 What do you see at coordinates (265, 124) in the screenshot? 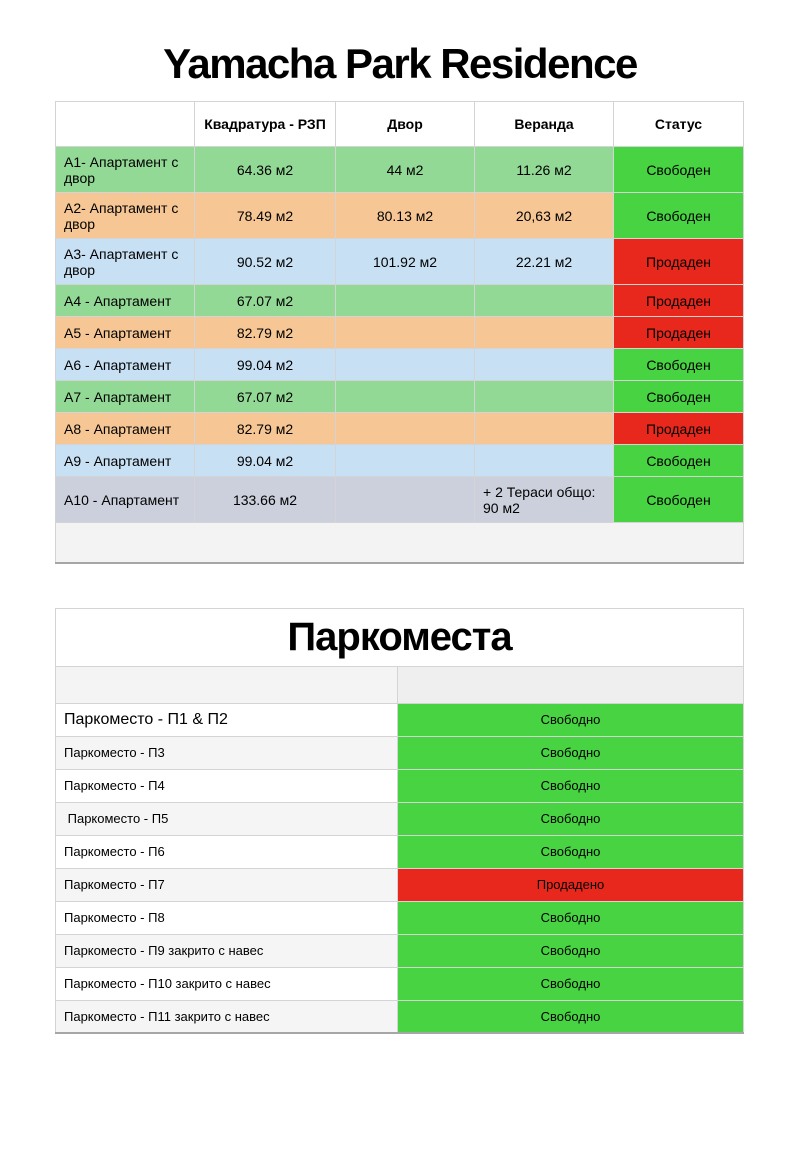
I see `column-header-area: Квадратура - РЗП` at bounding box center [265, 124].